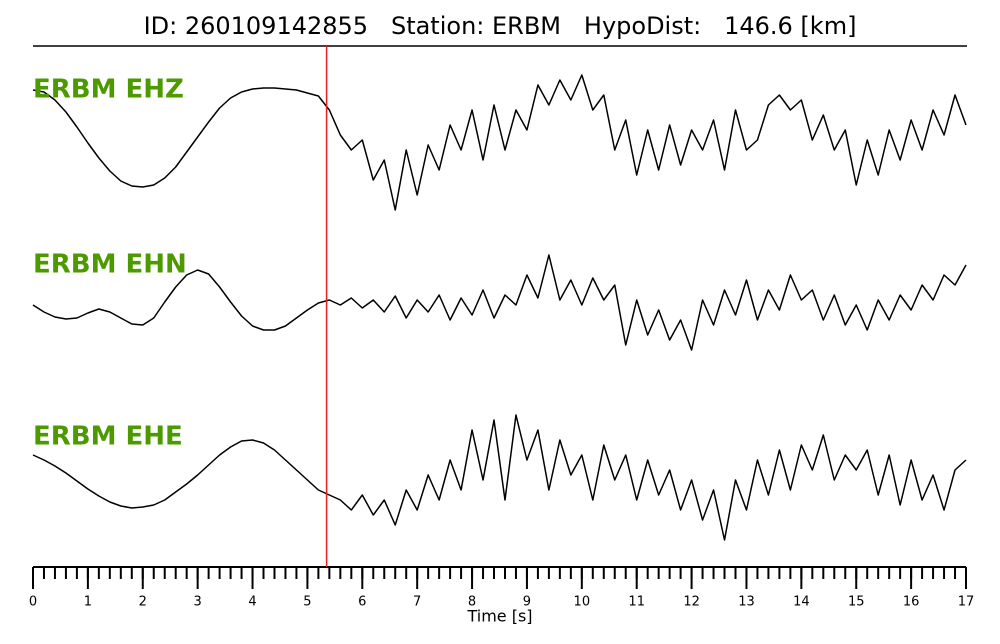 Image resolution: width=1000 pixels, height=644 pixels. What do you see at coordinates (362, 602) in the screenshot?
I see `x-tick-label: 6` at bounding box center [362, 602].